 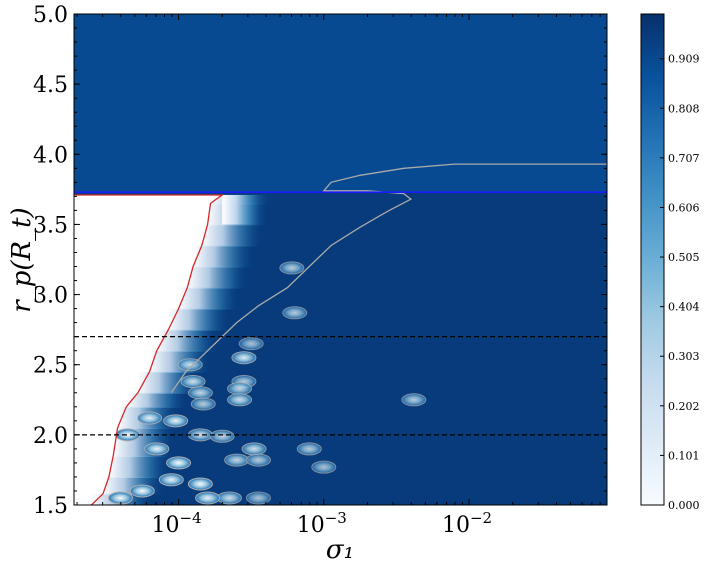 I want to click on y-tick-label: 4.5, so click(x=50, y=85).